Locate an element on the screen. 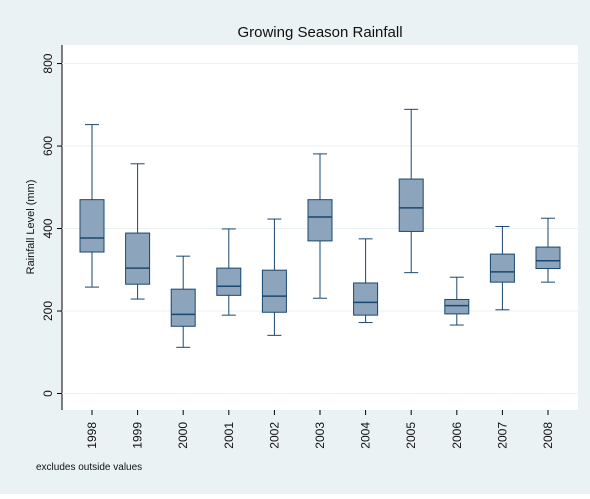 This screenshot has width=590, height=499. chart-title: Growing Season Rainfall is located at coordinates (319, 32).